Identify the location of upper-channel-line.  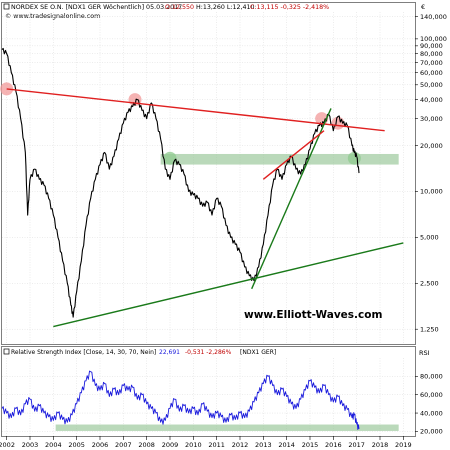
(293, 155).